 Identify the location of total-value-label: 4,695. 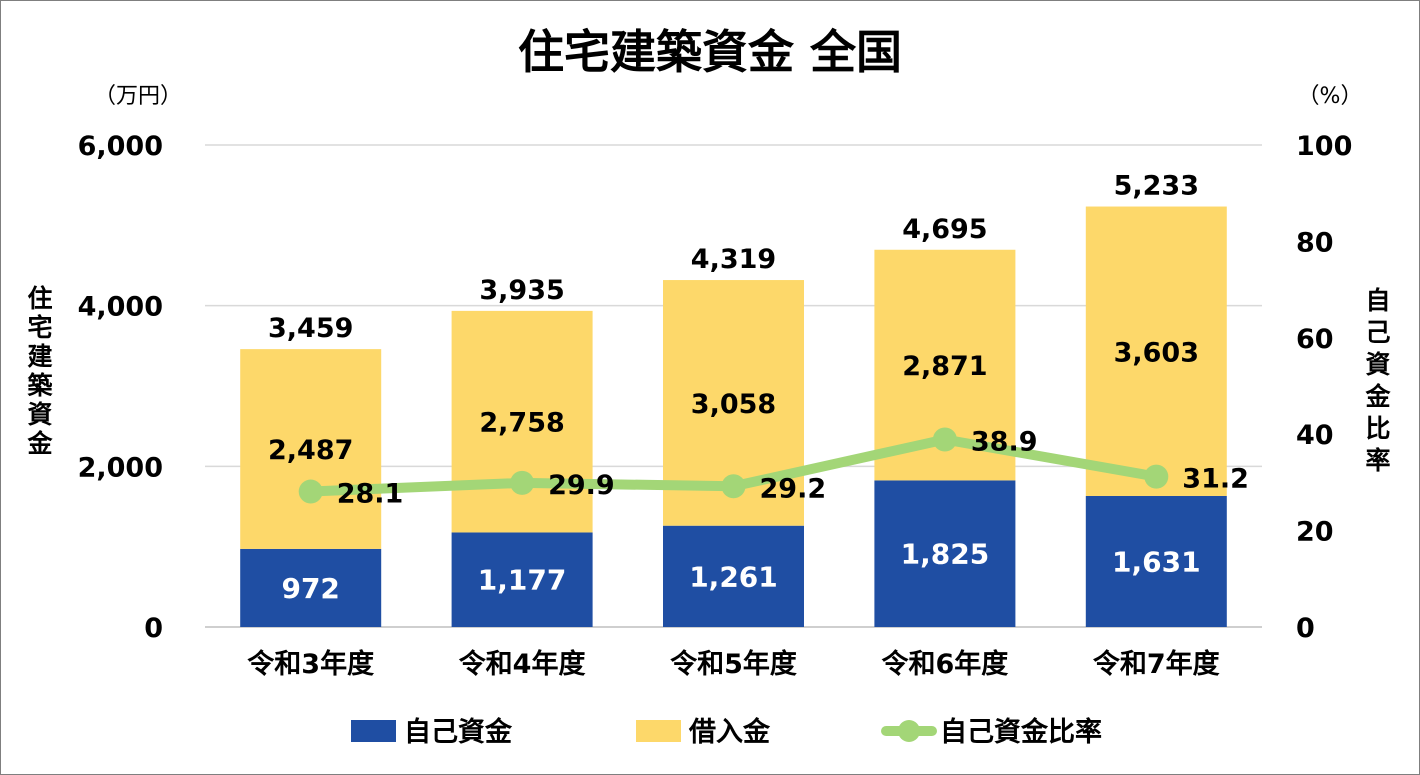
(944, 229).